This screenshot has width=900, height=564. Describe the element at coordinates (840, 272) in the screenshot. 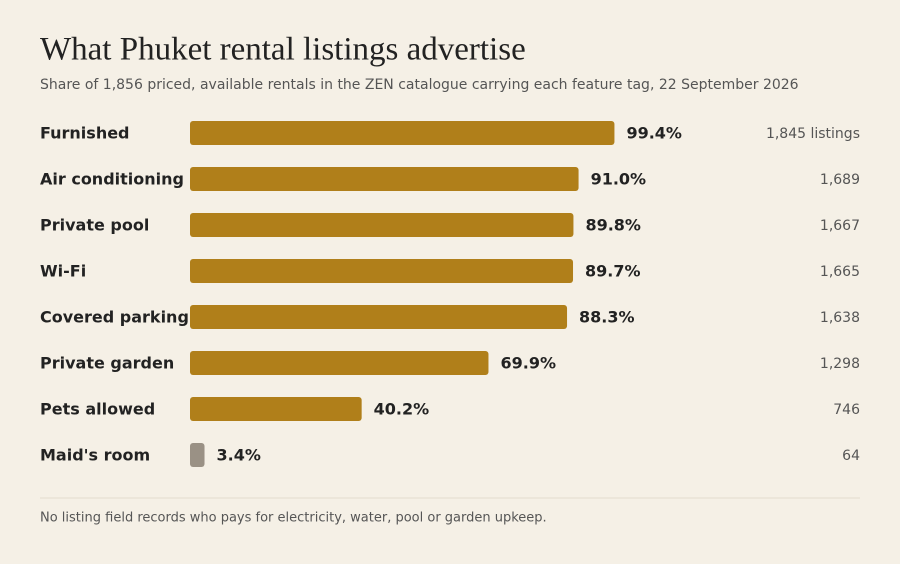

I see `count-label: 1,665` at that location.